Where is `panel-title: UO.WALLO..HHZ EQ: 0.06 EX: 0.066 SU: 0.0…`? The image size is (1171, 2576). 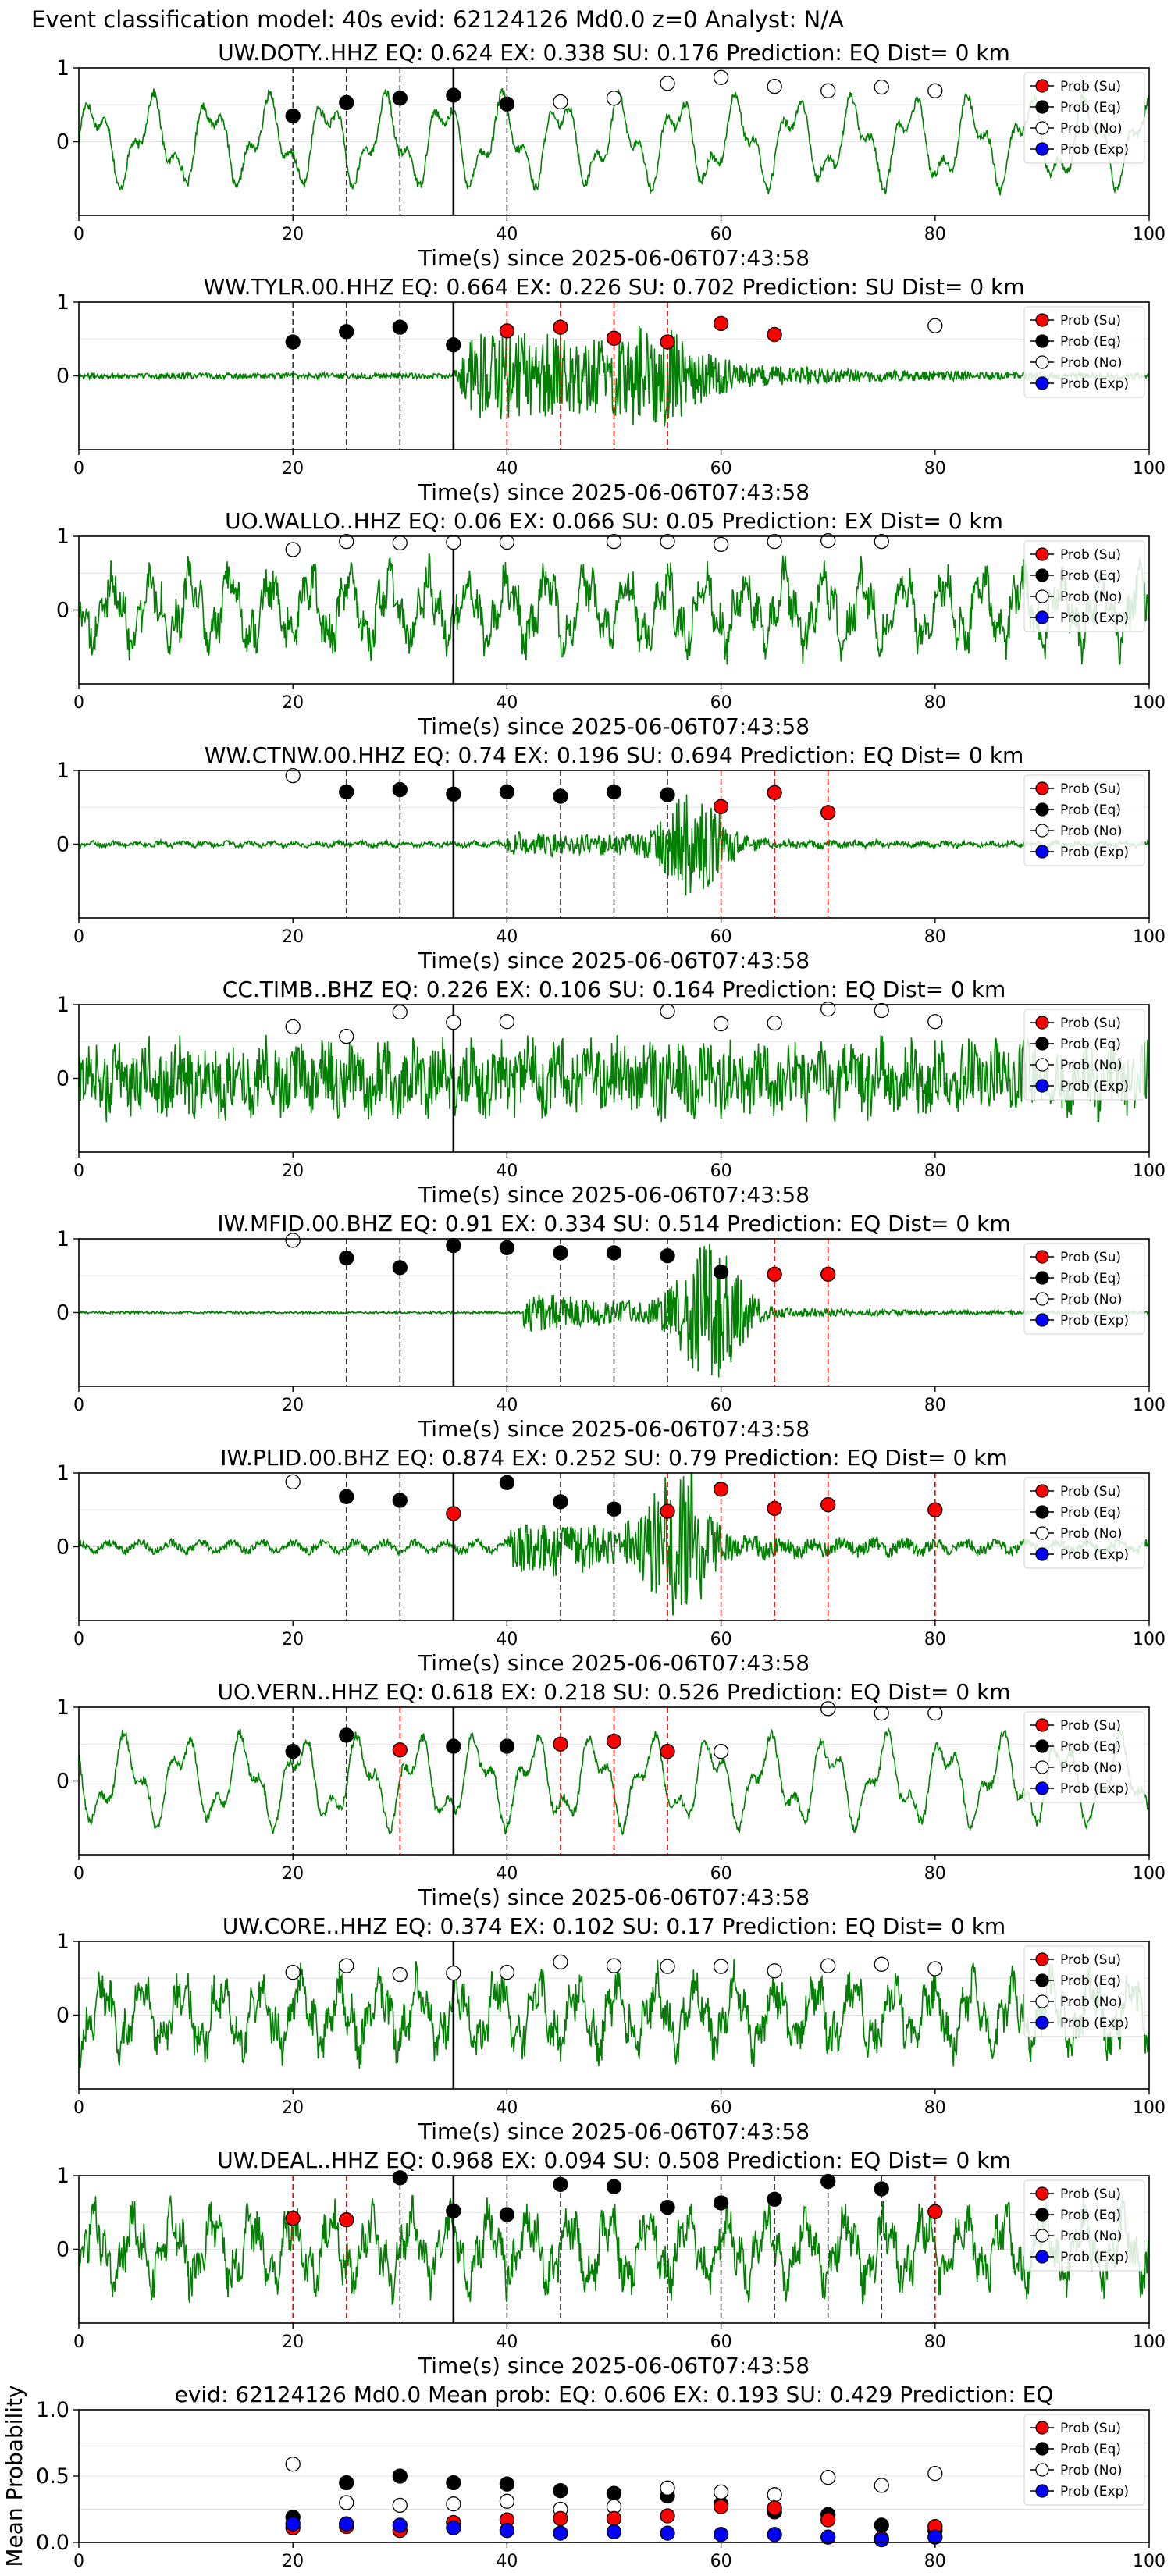
panel-title: UO.WALLO..HHZ EQ: 0.06 EX: 0.066 SU: 0.0… is located at coordinates (614, 521).